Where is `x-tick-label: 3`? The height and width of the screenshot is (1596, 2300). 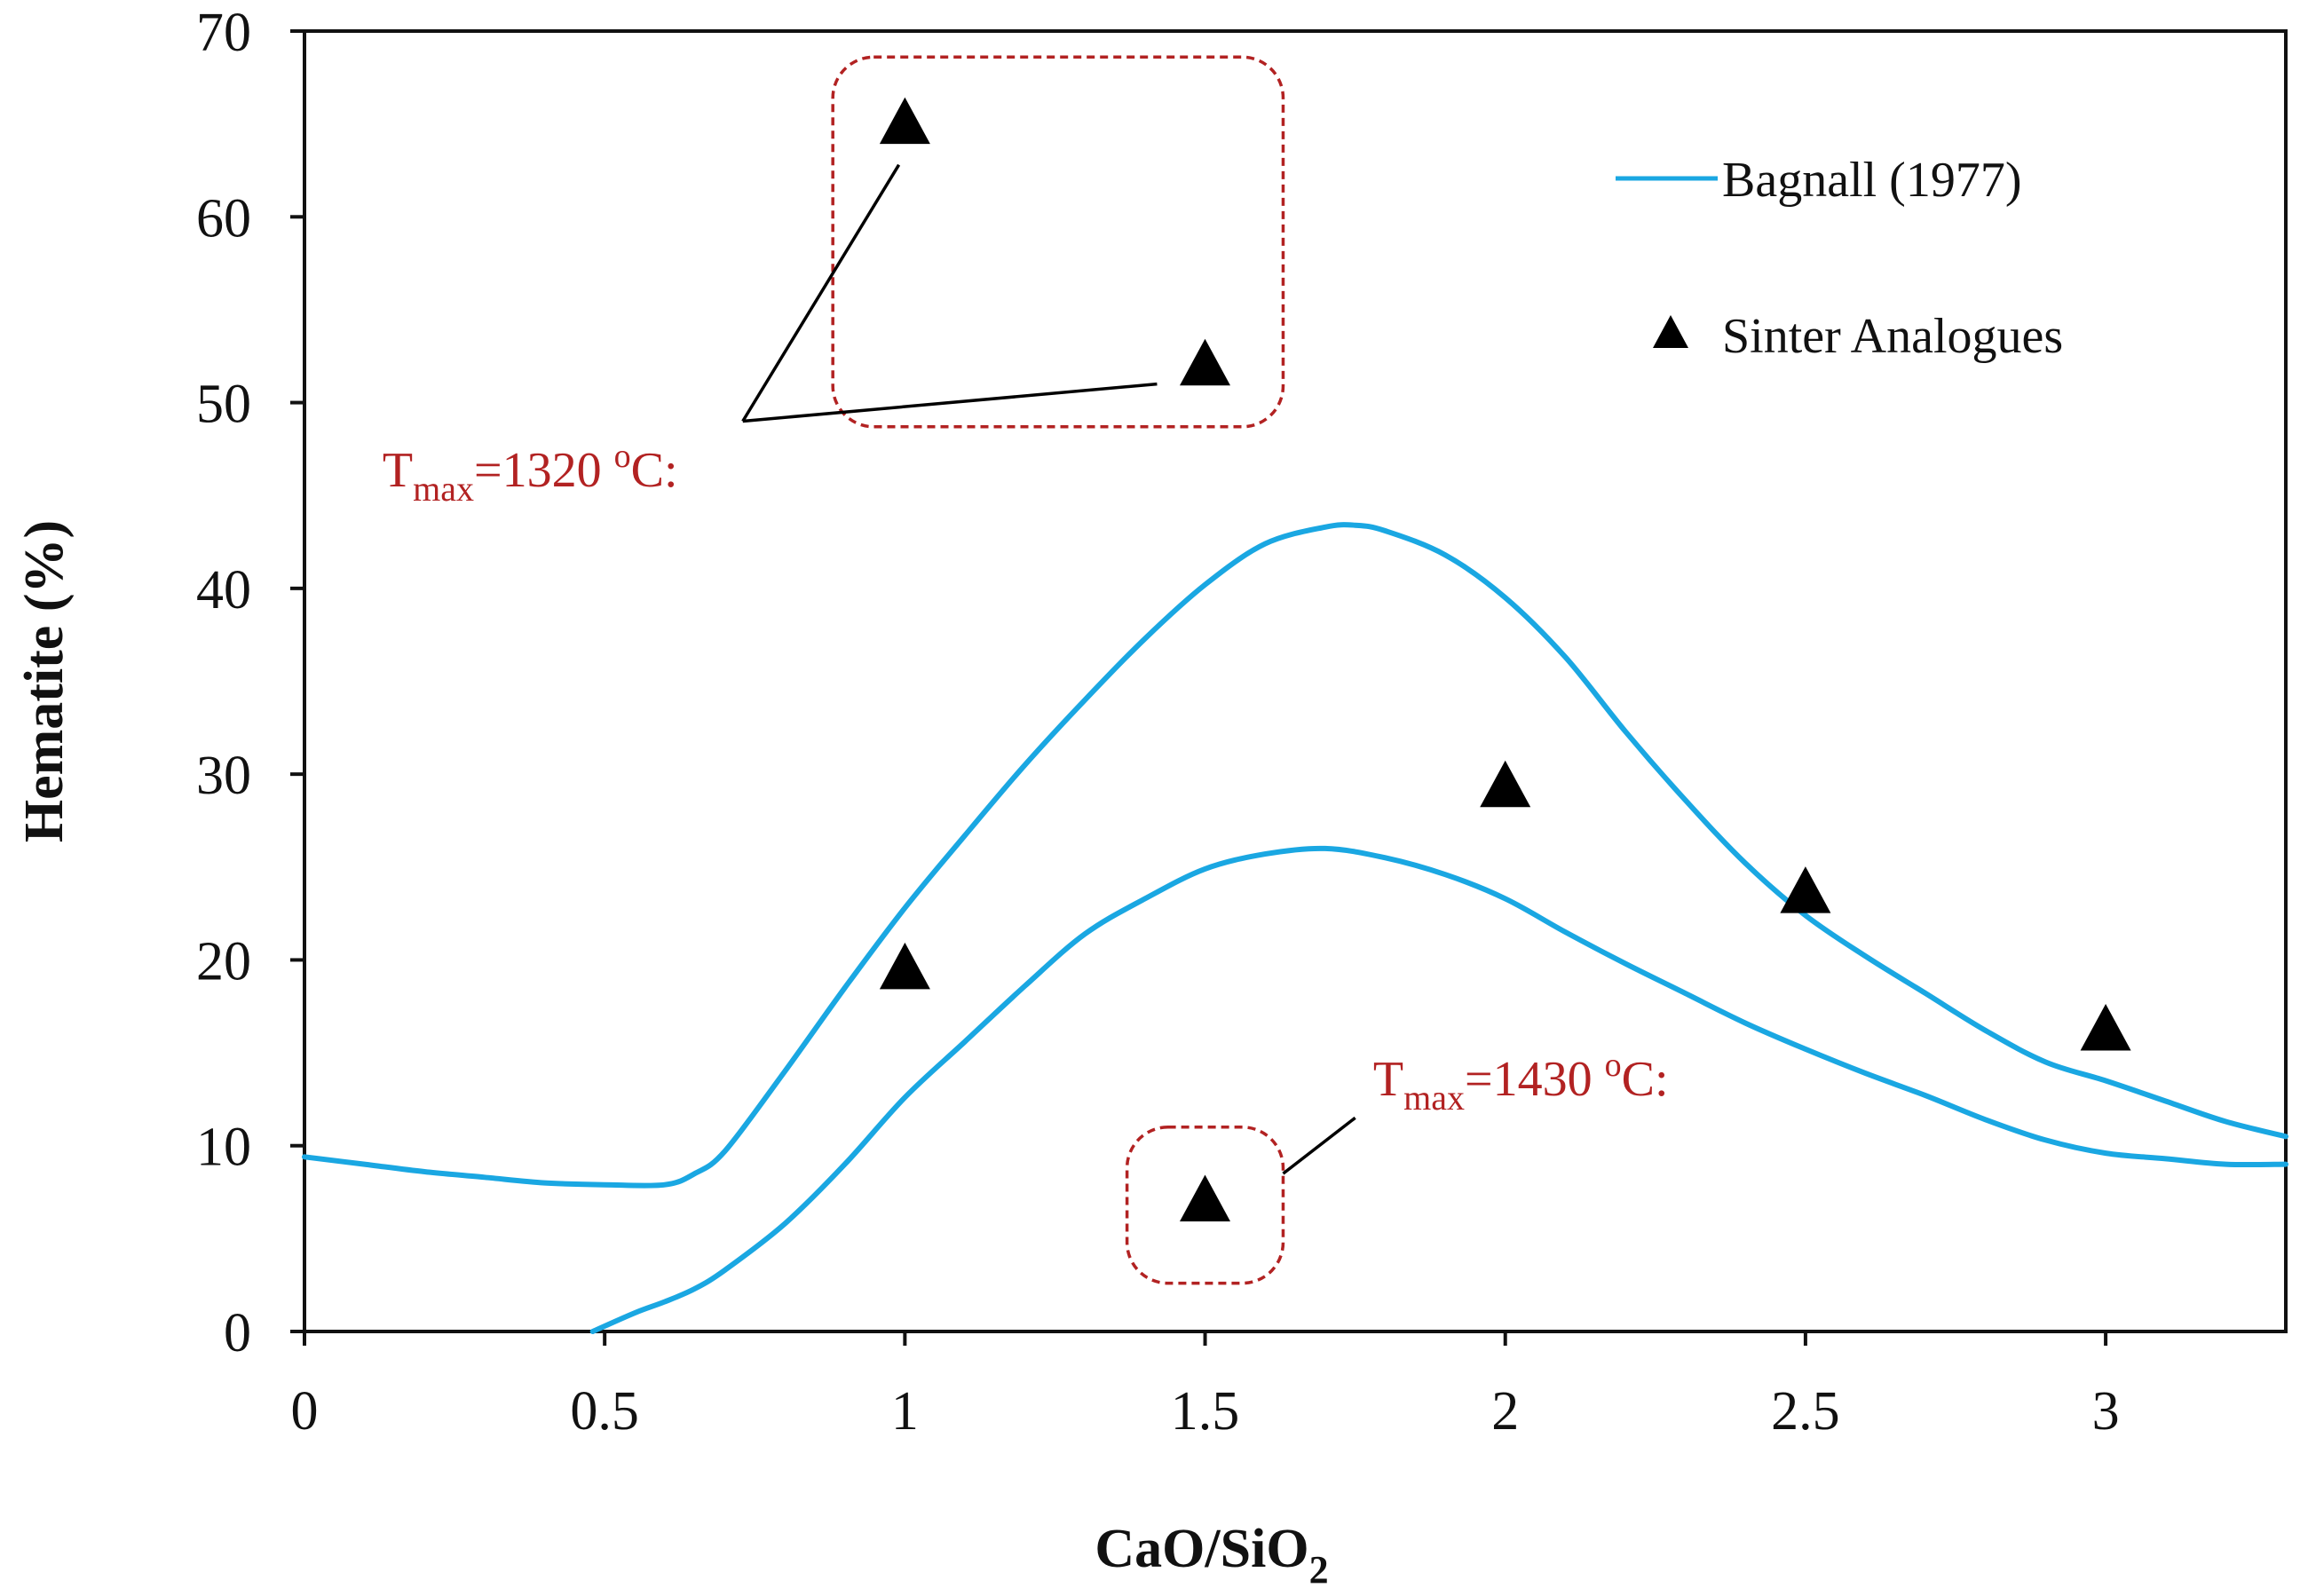
x-tick-label: 3 is located at coordinates (2106, 1411).